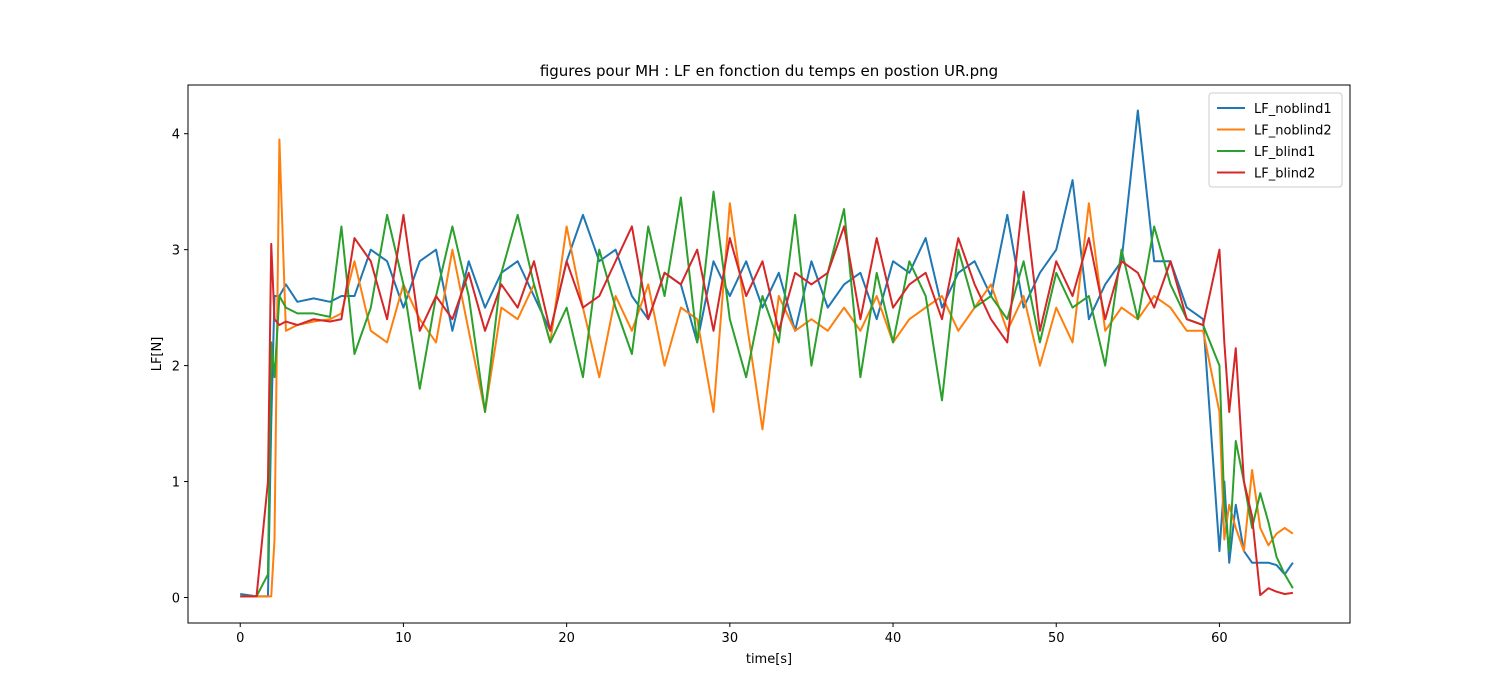 Image resolution: width=1500 pixels, height=700 pixels. What do you see at coordinates (176, 367) in the screenshot?
I see `y-tick-label: 2` at bounding box center [176, 367].